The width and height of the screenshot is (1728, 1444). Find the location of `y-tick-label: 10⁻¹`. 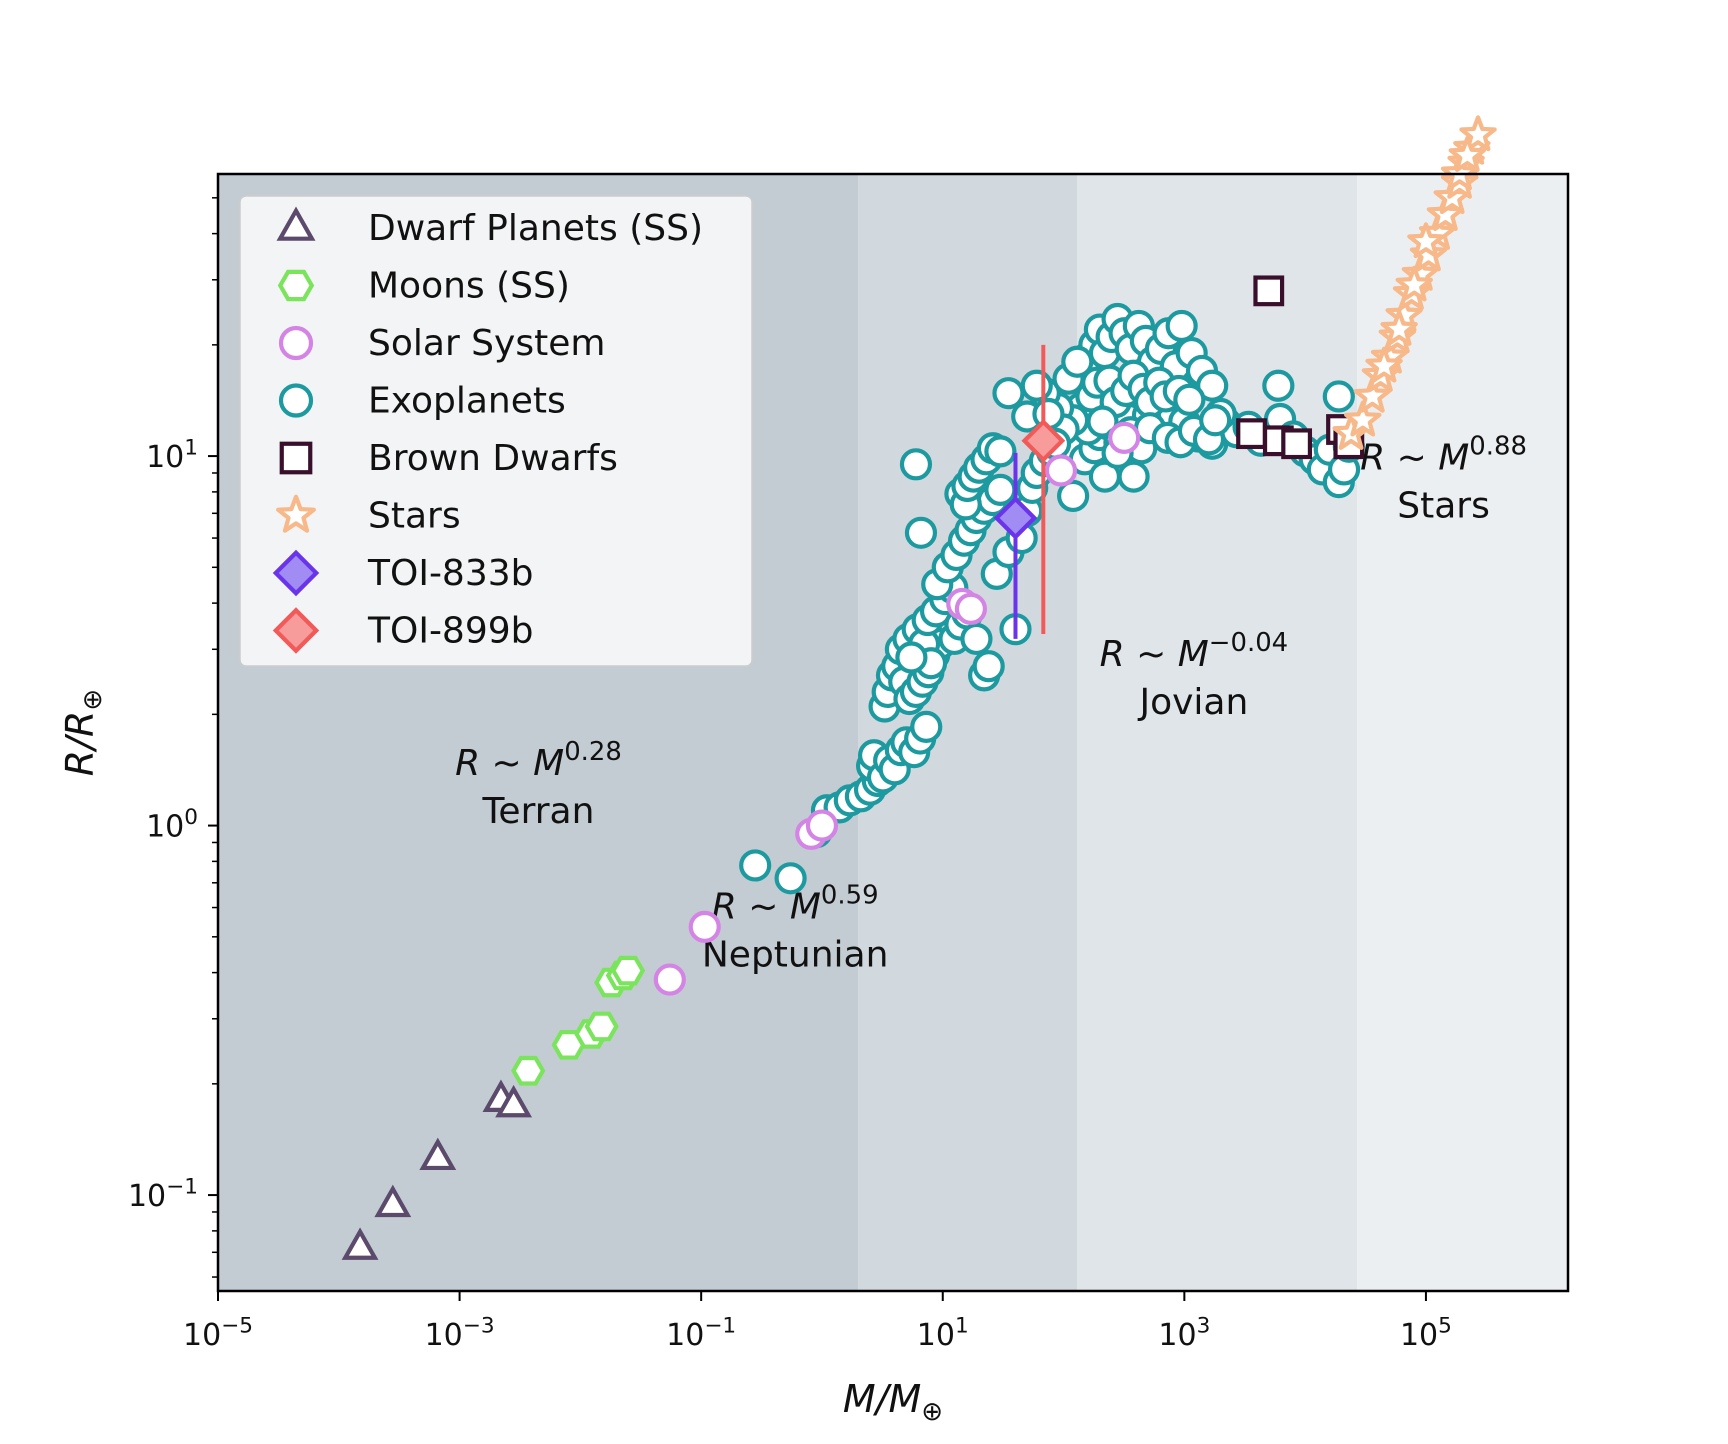

y-tick-label: 10⁻¹ is located at coordinates (163, 1194).